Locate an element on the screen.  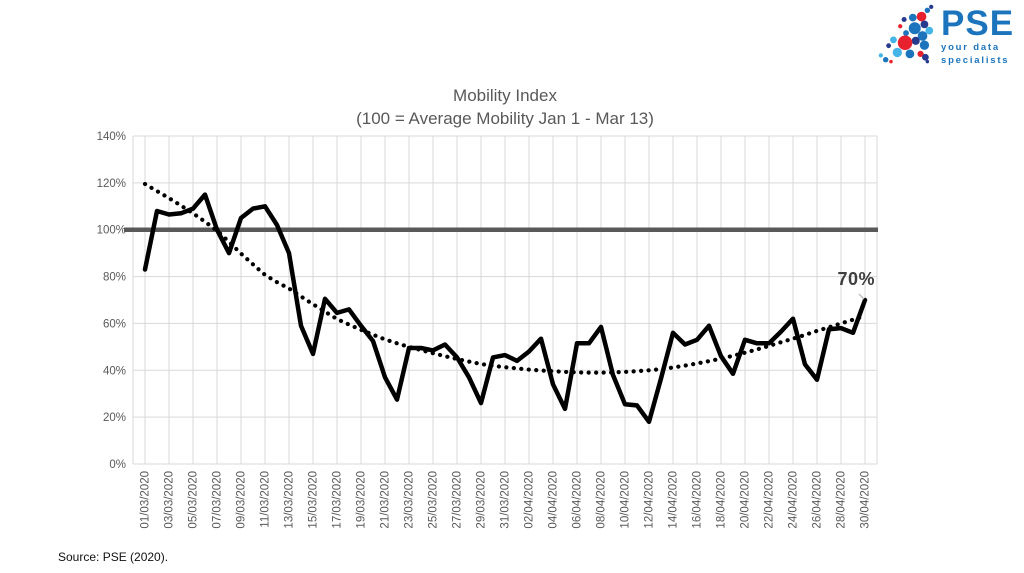
x-axis-tick-label: 19/03/2020 is located at coordinates (362, 500).